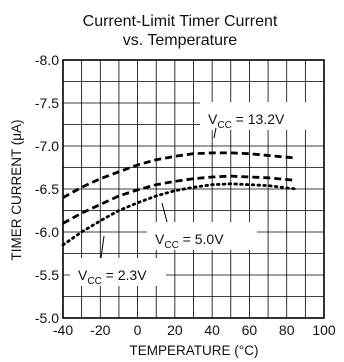 Image resolution: width=344 pixels, height=362 pixels. I want to click on chart-subtitle: vs. Temperature, so click(180, 40).